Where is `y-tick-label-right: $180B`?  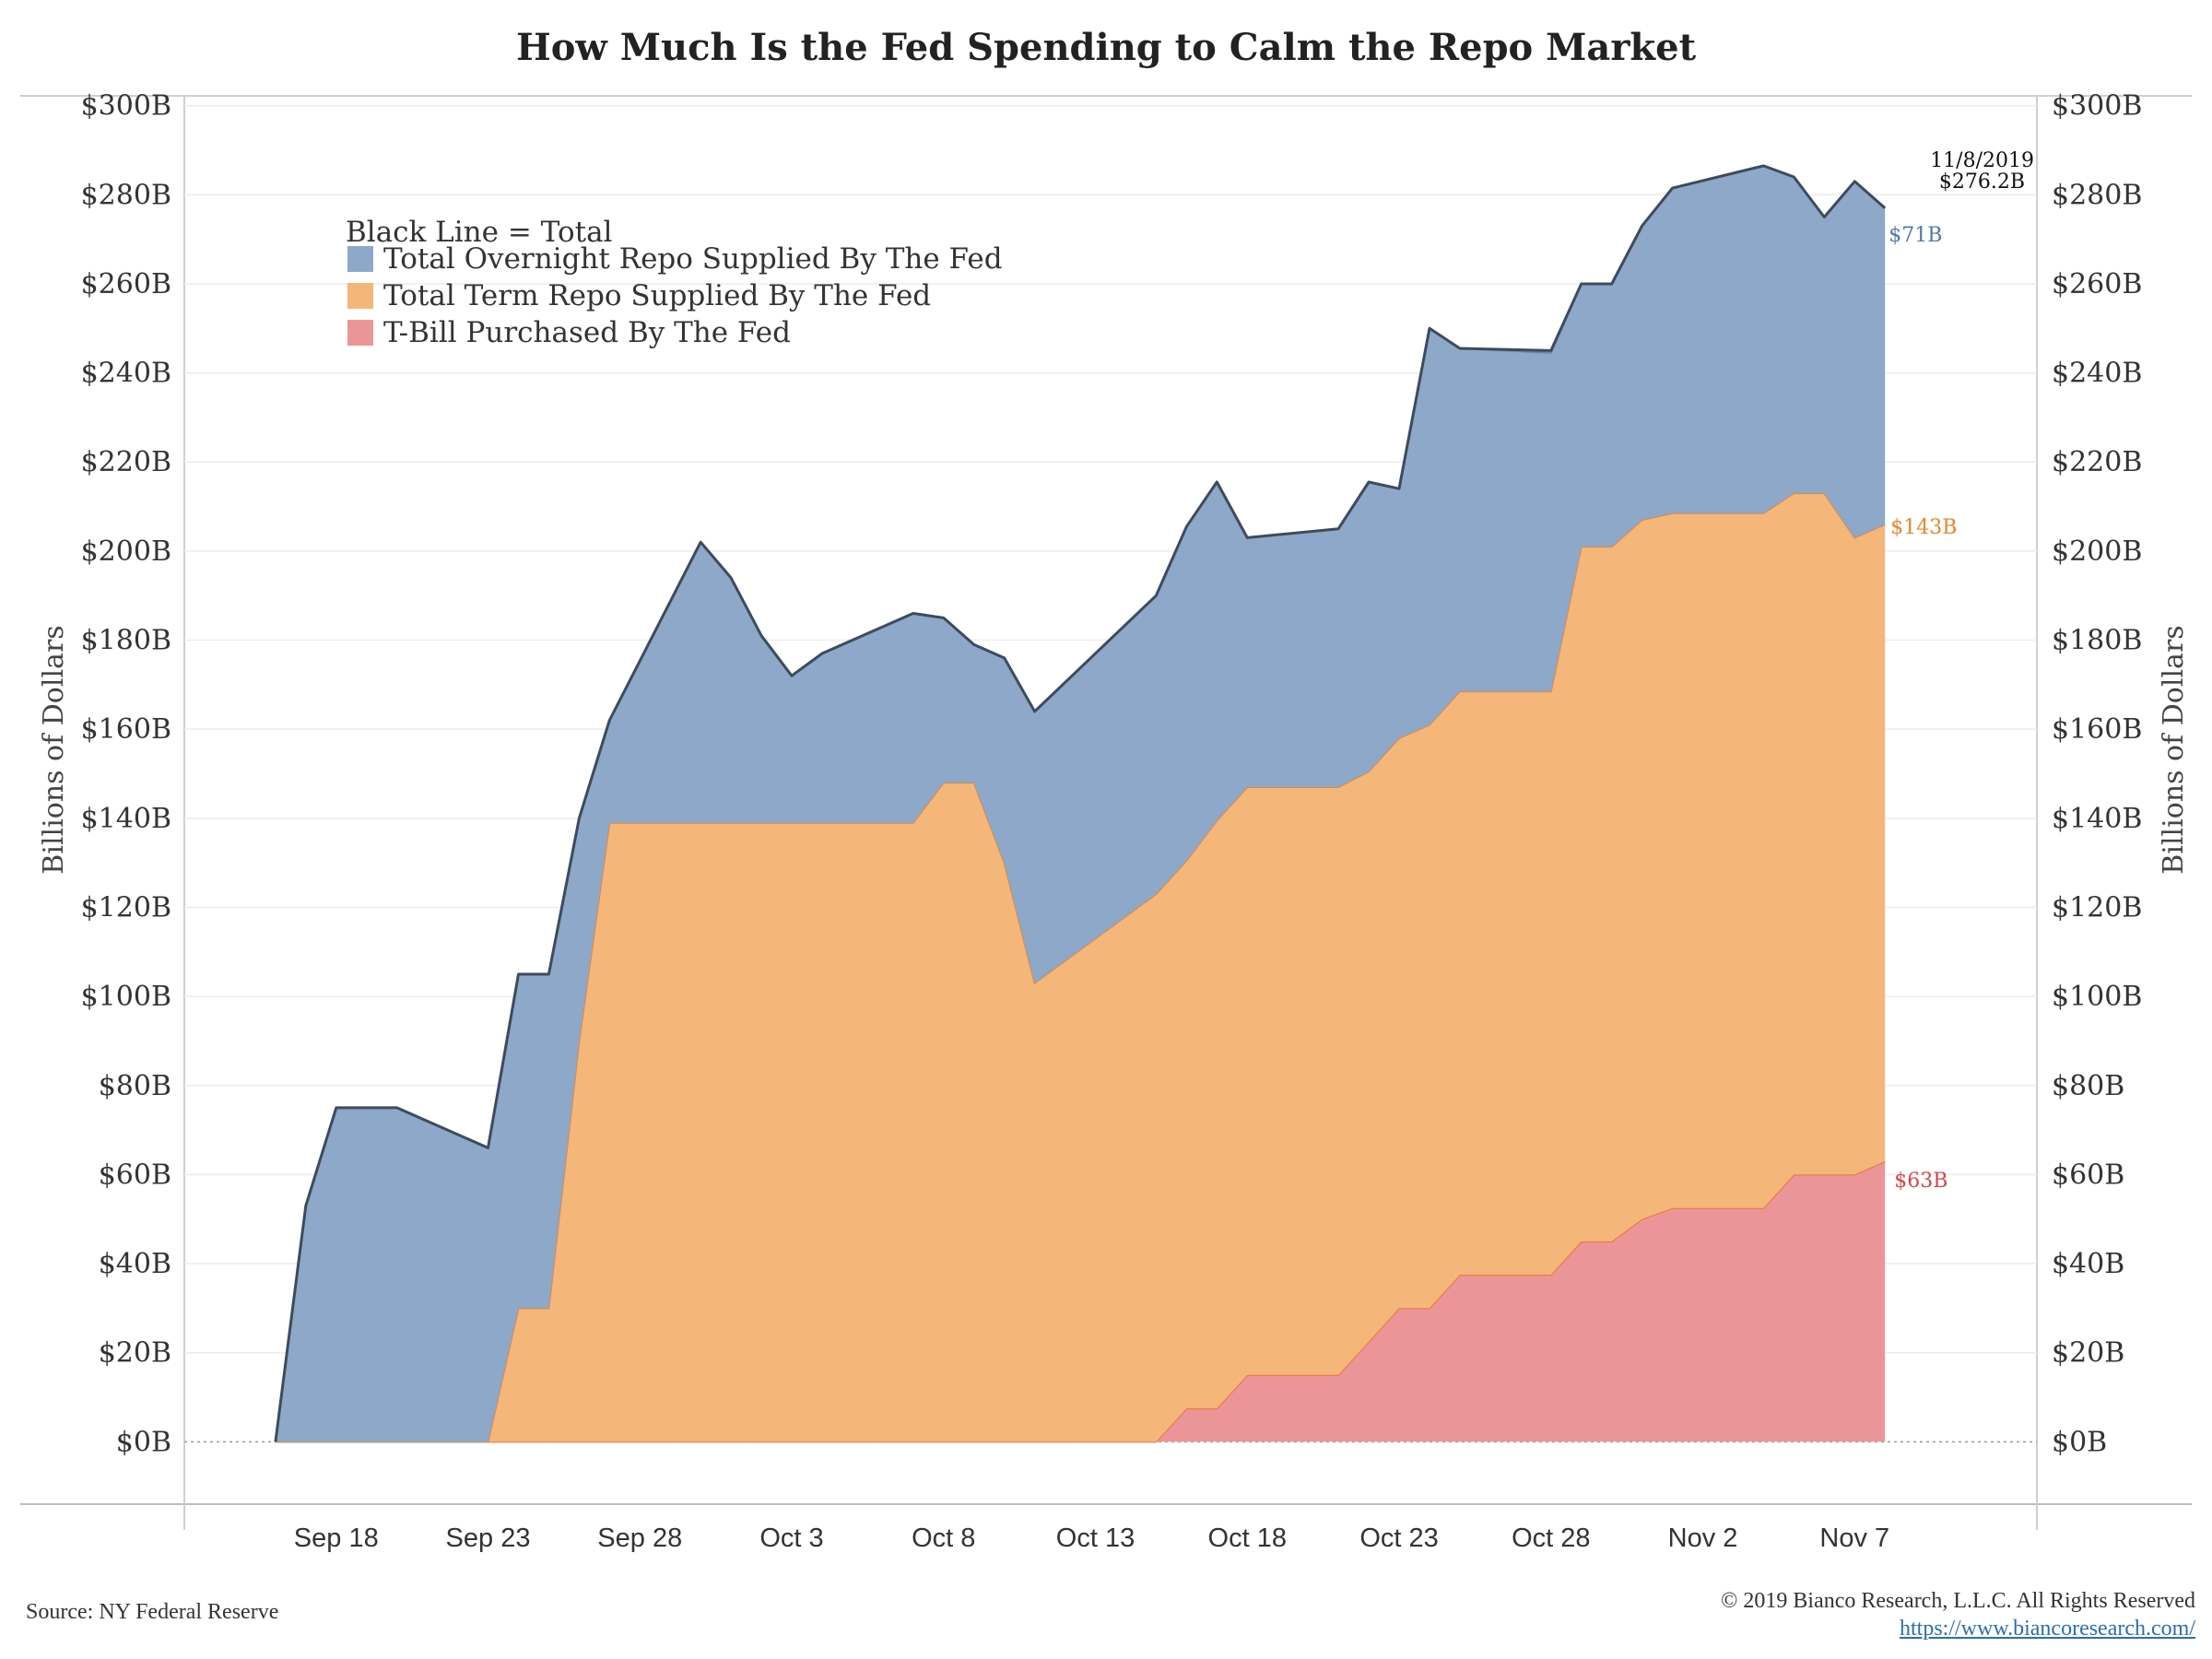
y-tick-label-right: $180B is located at coordinates (2097, 641).